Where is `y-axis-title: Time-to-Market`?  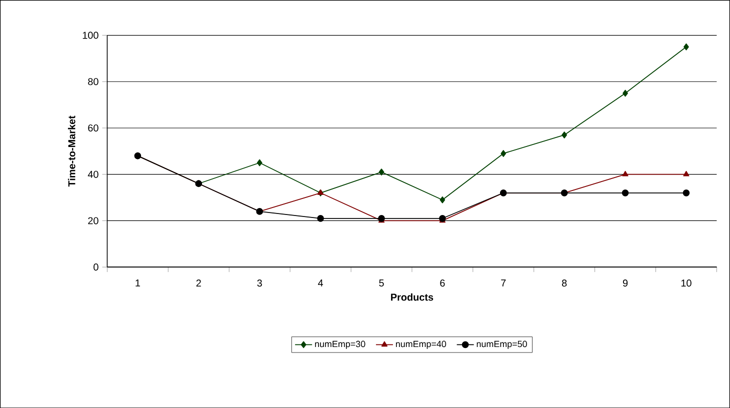
y-axis-title: Time-to-Market is located at coordinates (72, 151).